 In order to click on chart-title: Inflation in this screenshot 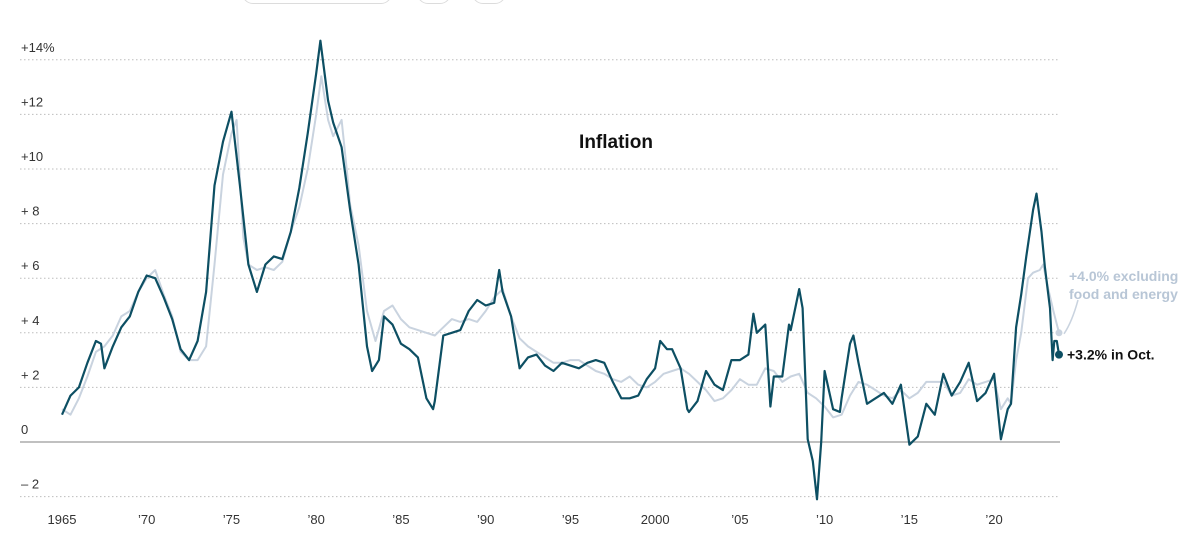, I will do `click(616, 142)`.